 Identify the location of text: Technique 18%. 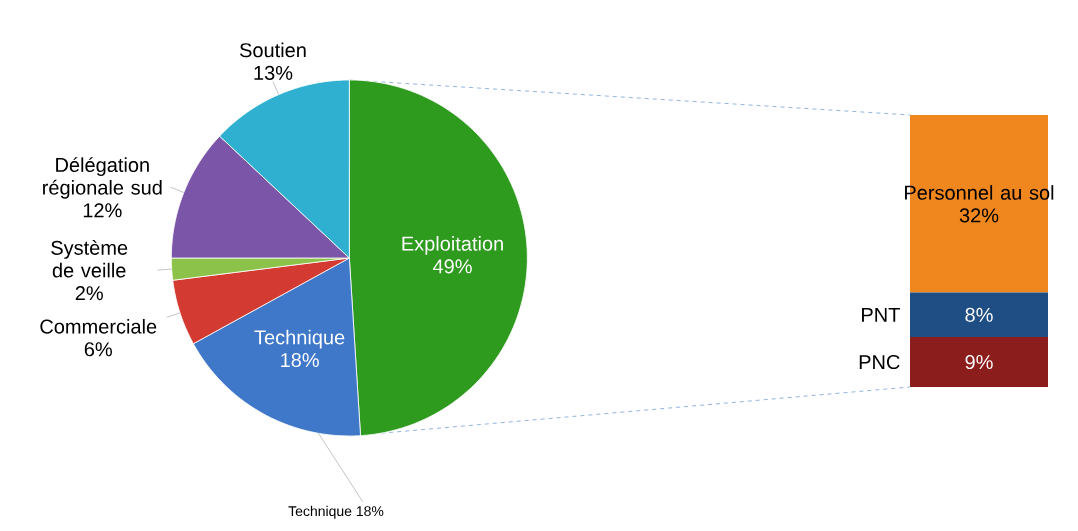
(336, 512).